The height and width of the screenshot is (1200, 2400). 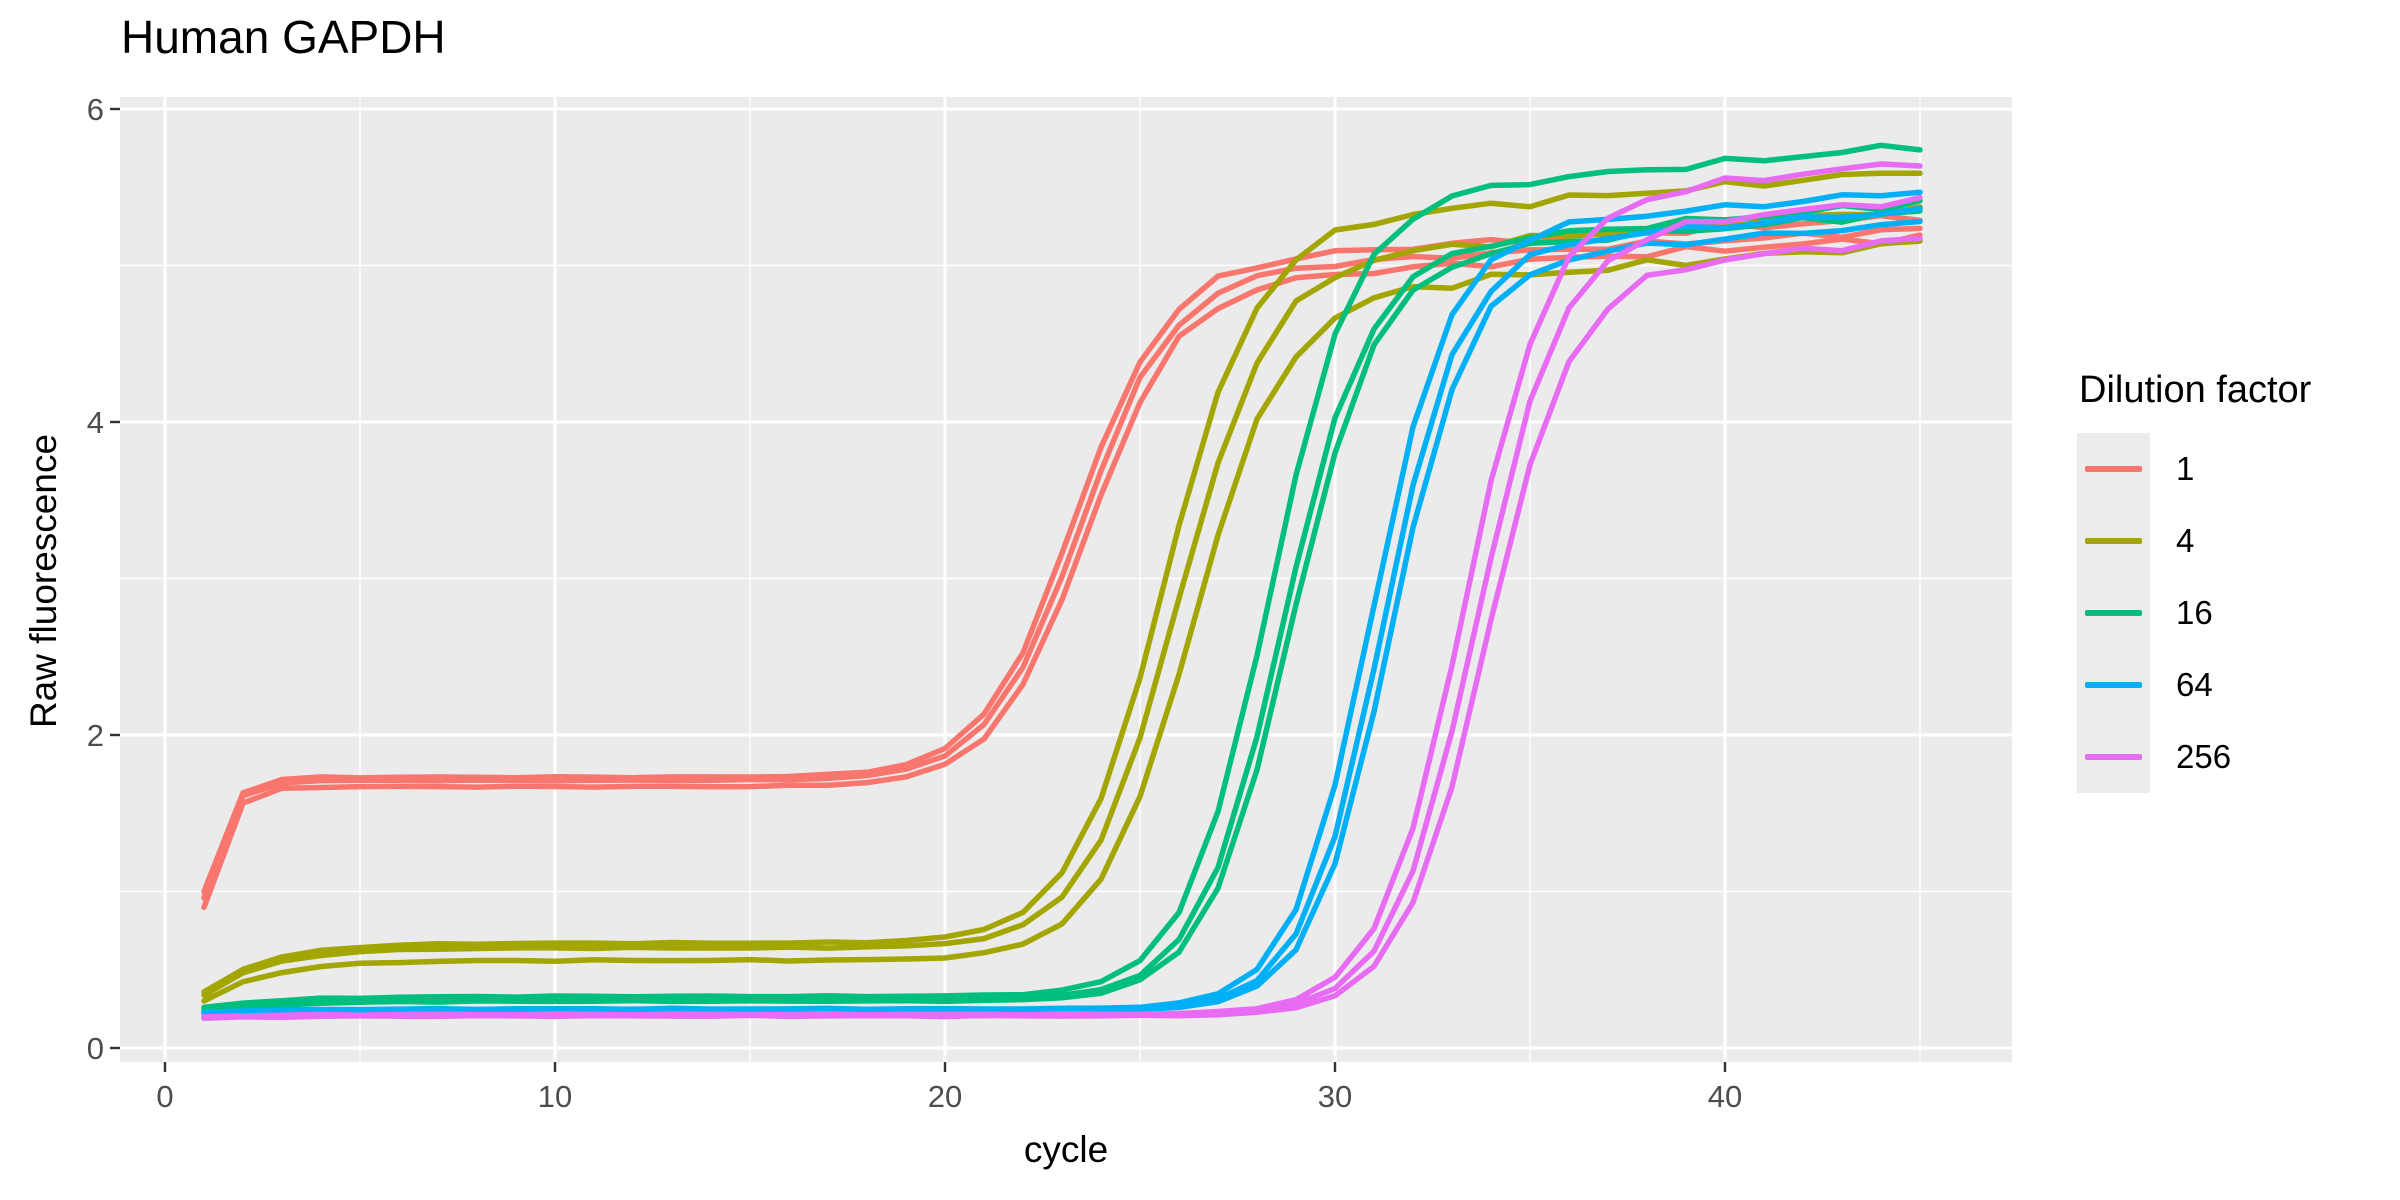 I want to click on x-tick-label: 40, so click(x=1725, y=1096).